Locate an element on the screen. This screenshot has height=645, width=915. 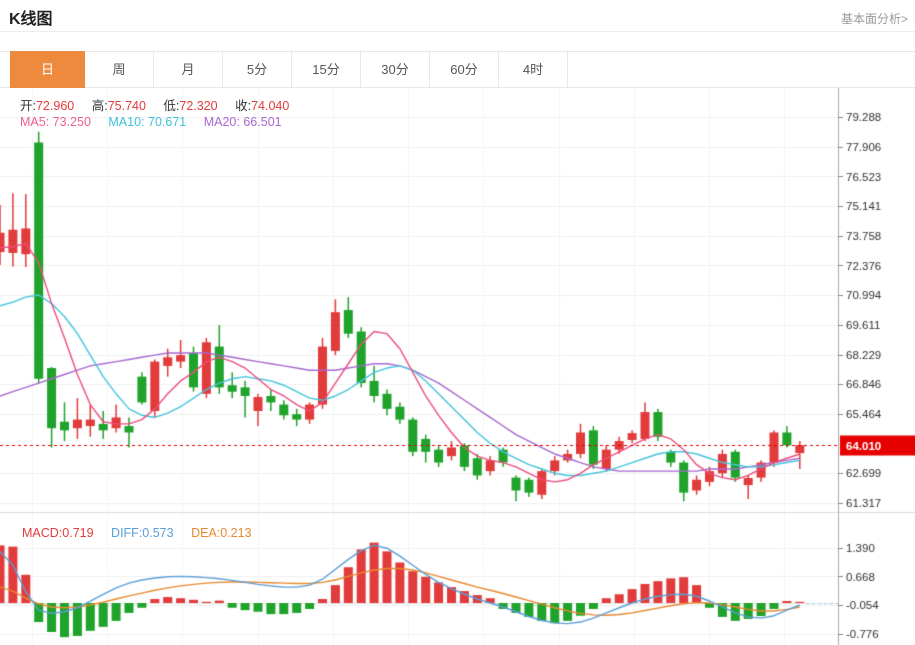
tab-5min: 5分 is located at coordinates (257, 69).